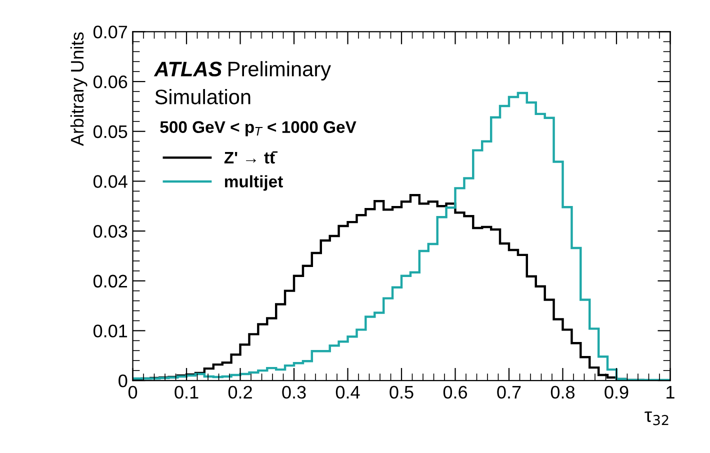 The image size is (710, 453). I want to click on x-tick-label: 0.7, so click(509, 392).